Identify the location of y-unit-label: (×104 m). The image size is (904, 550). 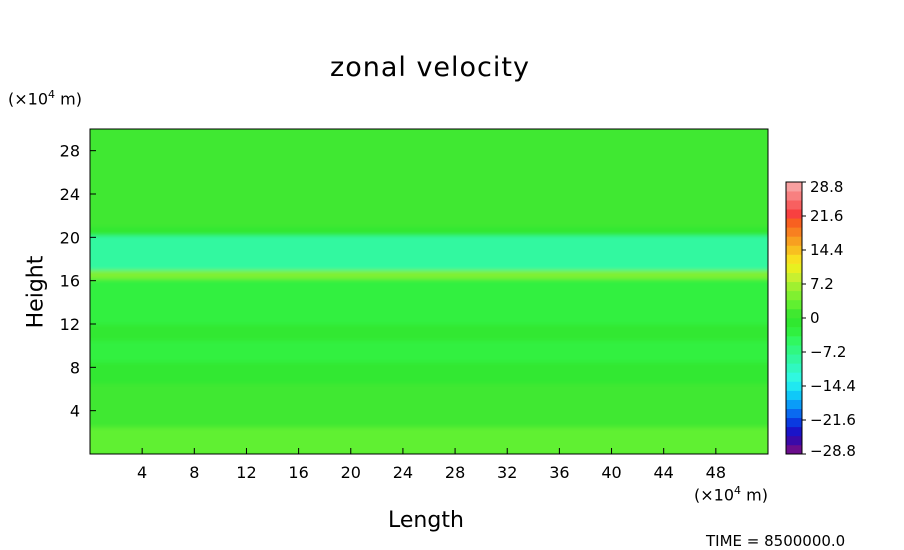
(45, 98).